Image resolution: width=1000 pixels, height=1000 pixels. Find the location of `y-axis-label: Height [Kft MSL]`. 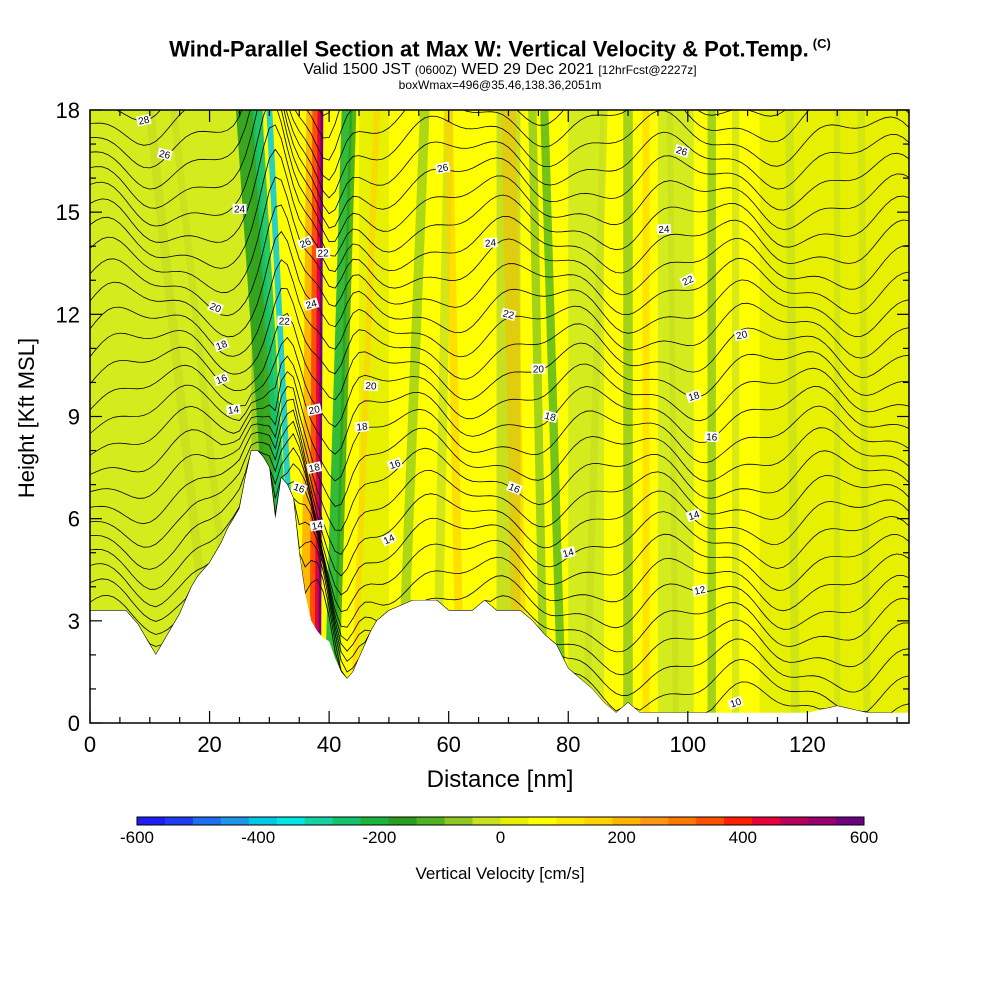

y-axis-label: Height [Kft MSL] is located at coordinates (26, 418).